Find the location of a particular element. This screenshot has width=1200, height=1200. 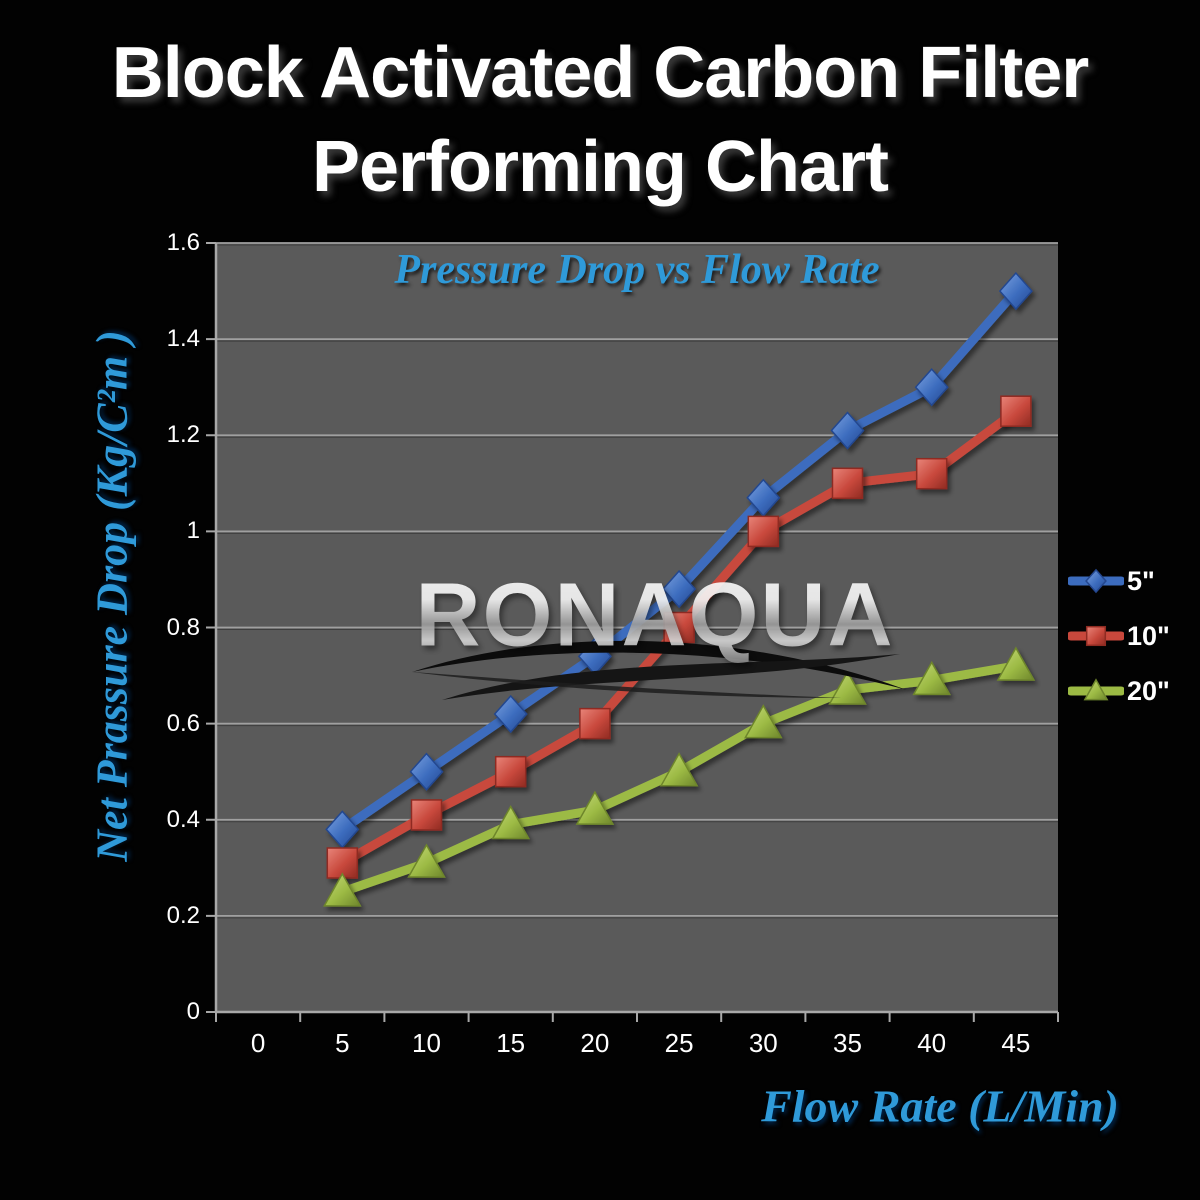

x-tick-label: 30 is located at coordinates (763, 1043).